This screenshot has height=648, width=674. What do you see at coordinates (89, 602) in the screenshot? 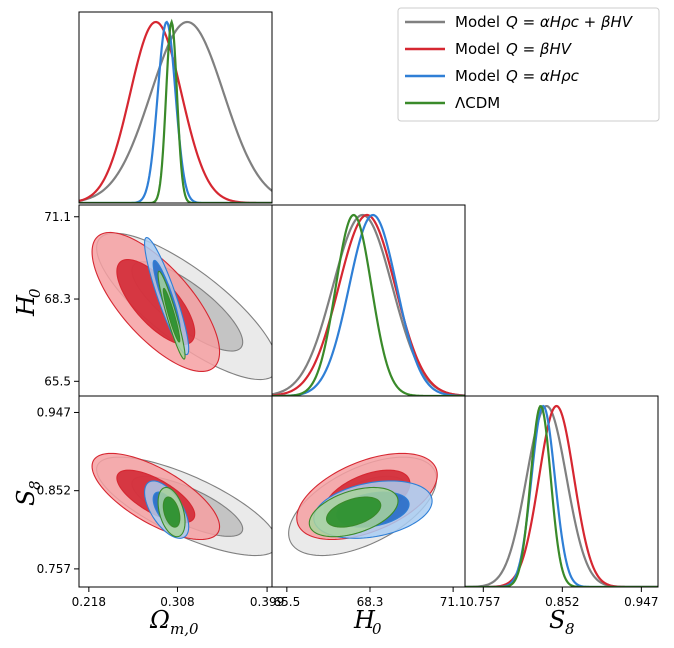
I see `x-tick-label-om-0: 0.218` at bounding box center [89, 602].